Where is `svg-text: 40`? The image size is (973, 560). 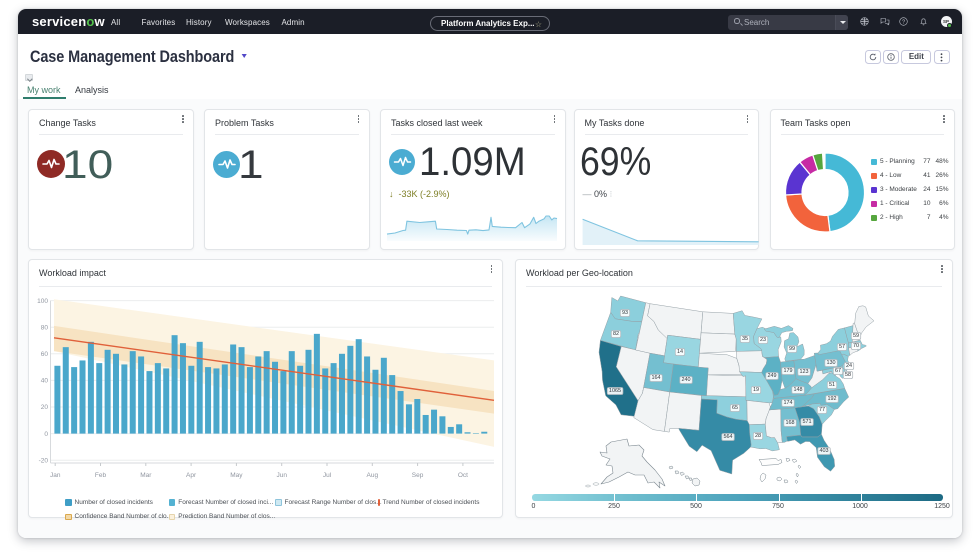 svg-text: 40 is located at coordinates (45, 381).